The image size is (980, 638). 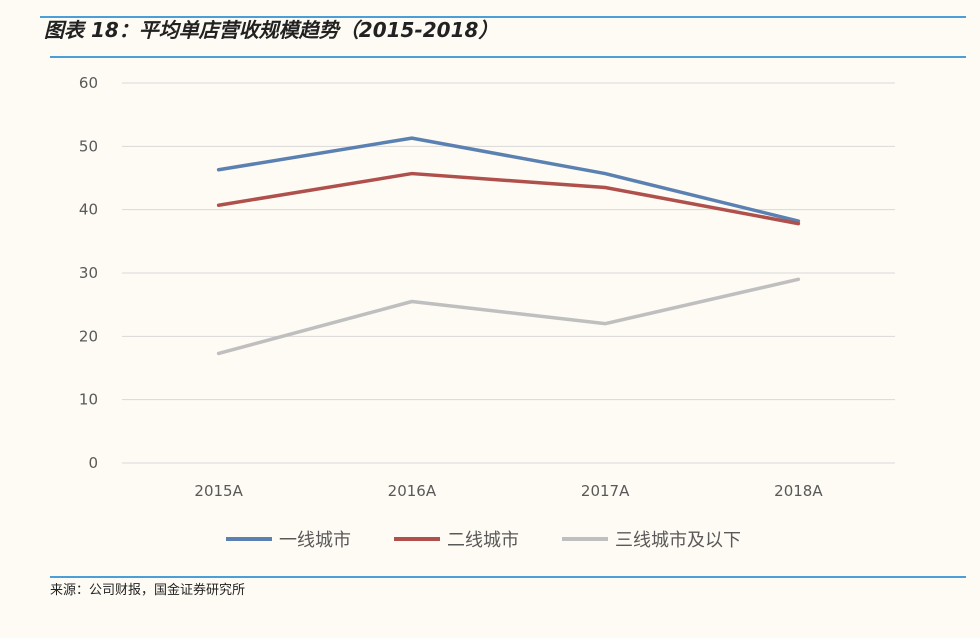 What do you see at coordinates (508, 57) in the screenshot?
I see `top-rule-lower` at bounding box center [508, 57].